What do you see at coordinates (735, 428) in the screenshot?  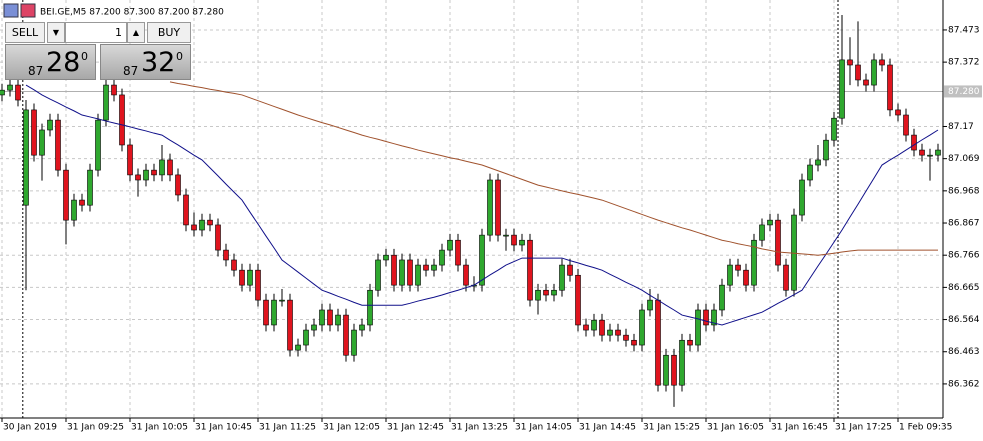 I see `x-tick-label: 31 Jan 16:05` at bounding box center [735, 428].